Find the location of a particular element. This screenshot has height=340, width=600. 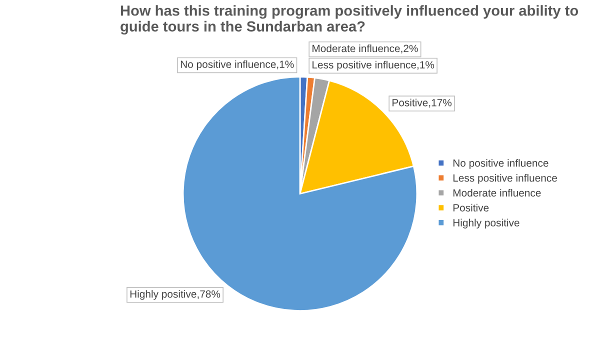

data-label: No positive influence,1% is located at coordinates (237, 65).